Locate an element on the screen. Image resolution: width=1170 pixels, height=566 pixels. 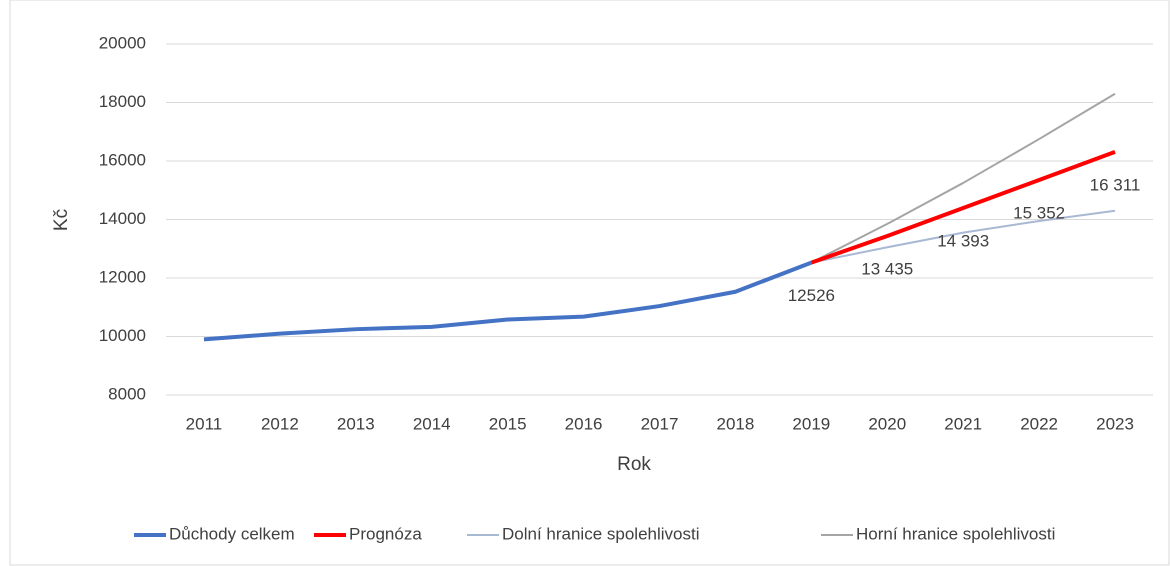
data-label: 14 393 is located at coordinates (963, 240).